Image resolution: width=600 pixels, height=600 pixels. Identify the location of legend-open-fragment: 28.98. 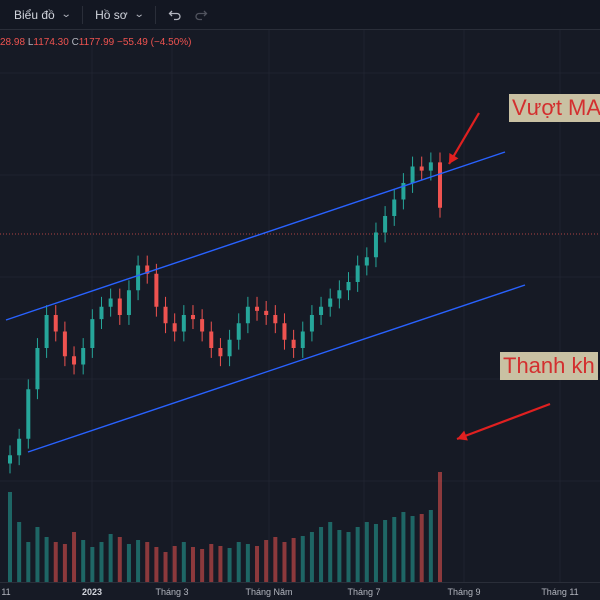
(13, 42).